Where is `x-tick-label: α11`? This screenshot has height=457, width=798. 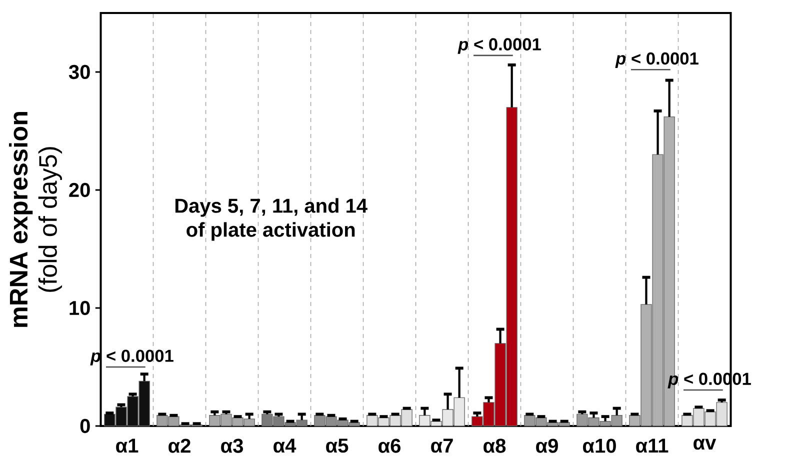
x-tick-label: α11 is located at coordinates (652, 445).